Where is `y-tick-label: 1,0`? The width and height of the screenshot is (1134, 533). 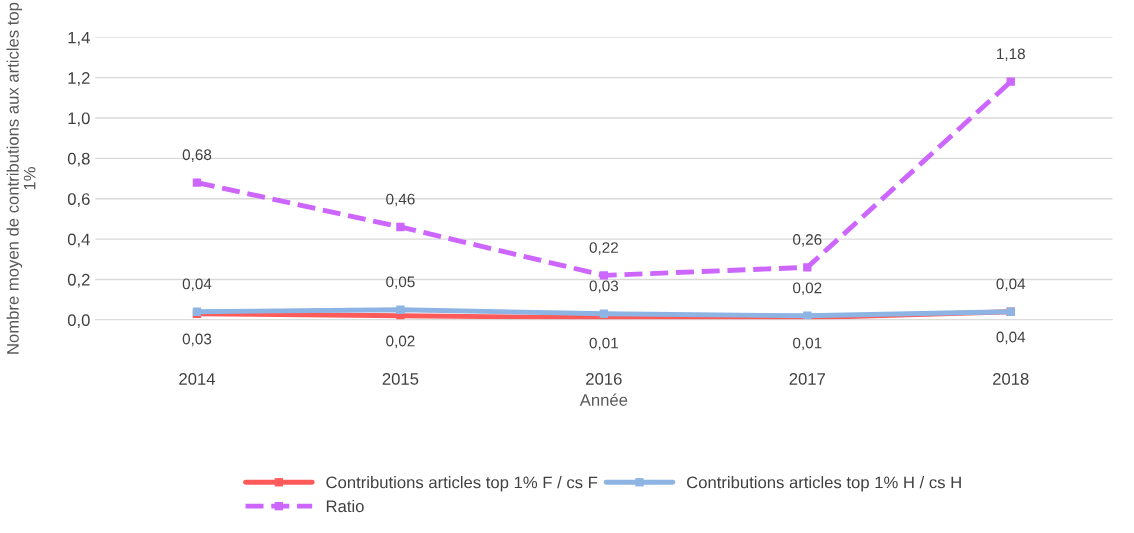 y-tick-label: 1,0 is located at coordinates (79, 119).